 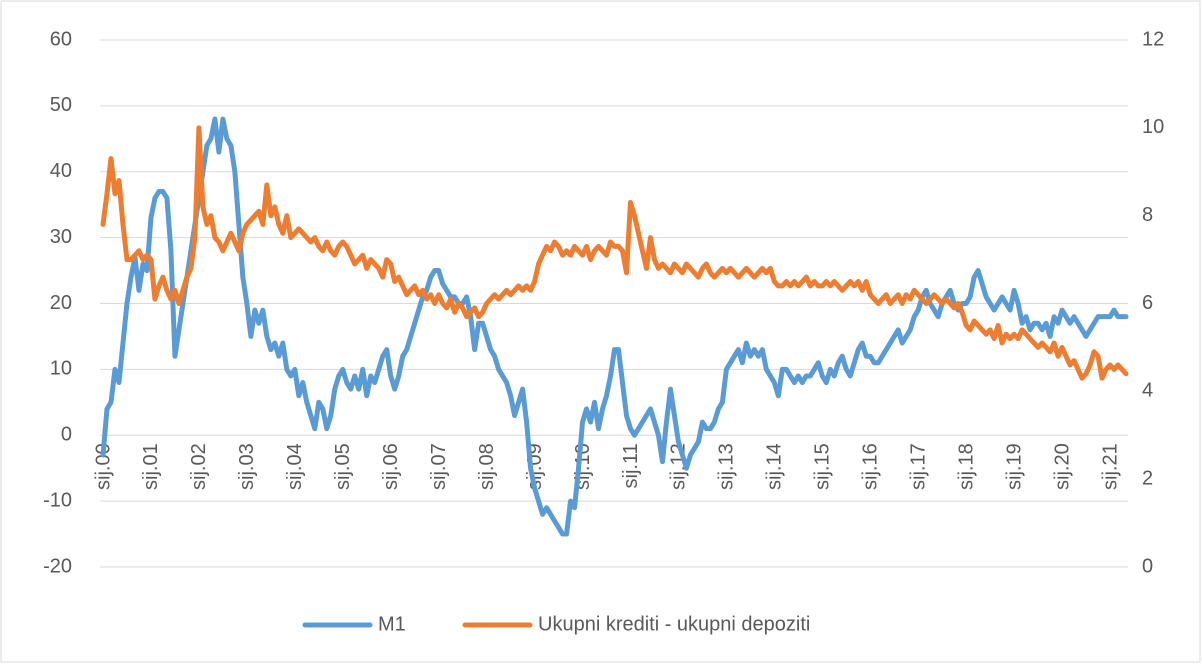 What do you see at coordinates (1147, 391) in the screenshot?
I see `y2-tick-label: 4` at bounding box center [1147, 391].